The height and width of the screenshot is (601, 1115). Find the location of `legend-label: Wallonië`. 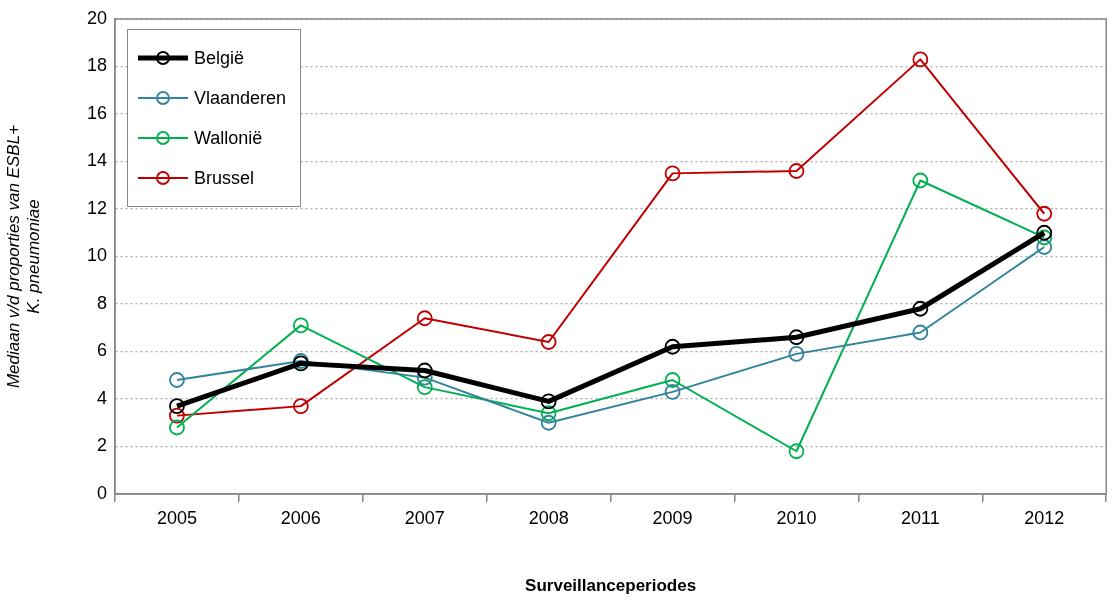

legend-label: Wallonië is located at coordinates (228, 138).